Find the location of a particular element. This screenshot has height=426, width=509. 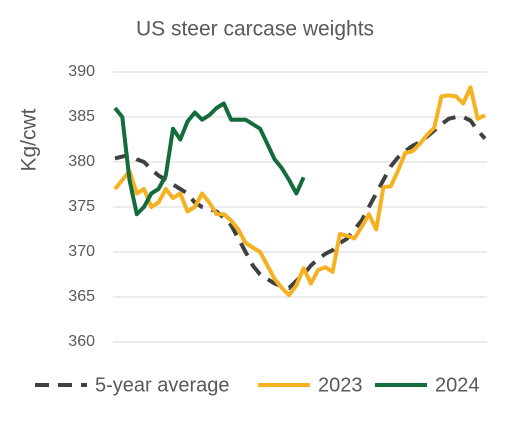

y-tick-label: 390 is located at coordinates (81, 71).